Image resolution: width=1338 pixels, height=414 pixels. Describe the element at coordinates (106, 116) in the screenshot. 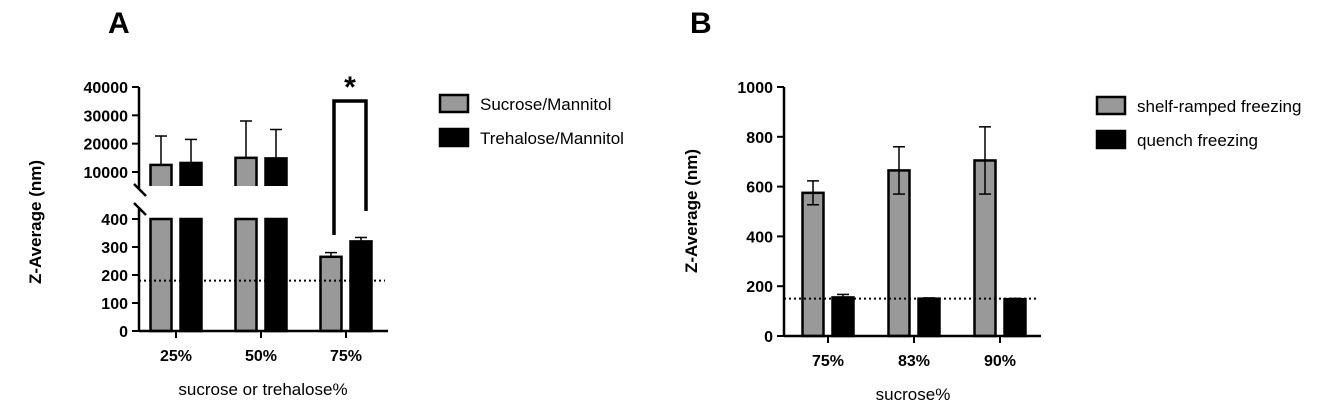

I see `y-tick-label: 30000` at that location.